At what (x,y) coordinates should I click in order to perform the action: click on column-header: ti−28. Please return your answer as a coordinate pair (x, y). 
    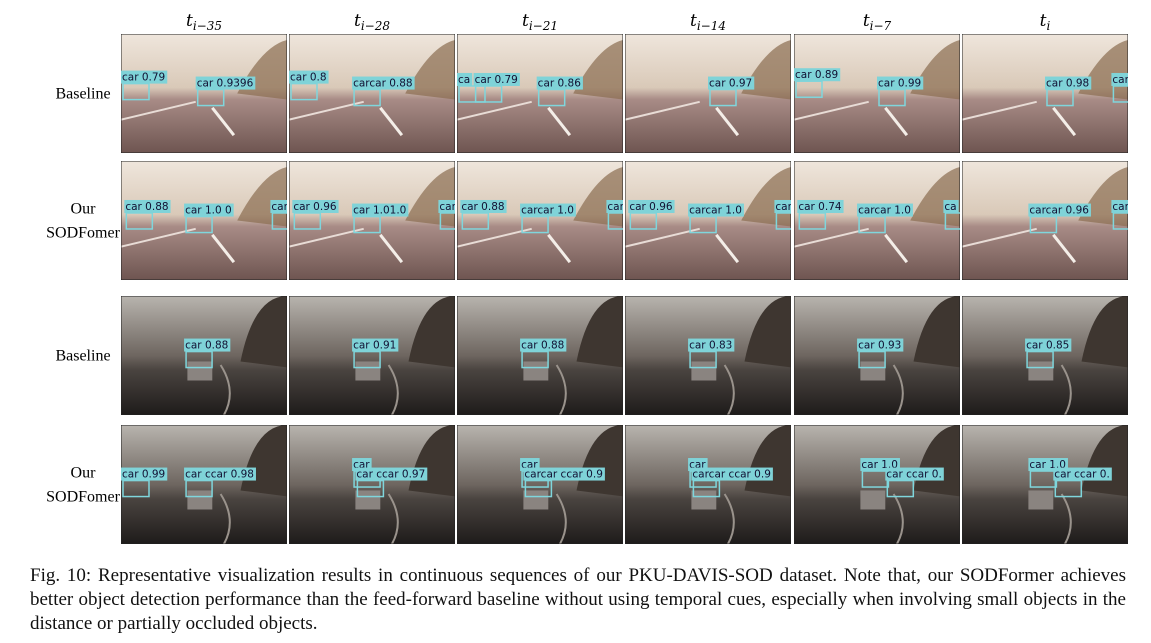
    Looking at the image, I should click on (372, 22).